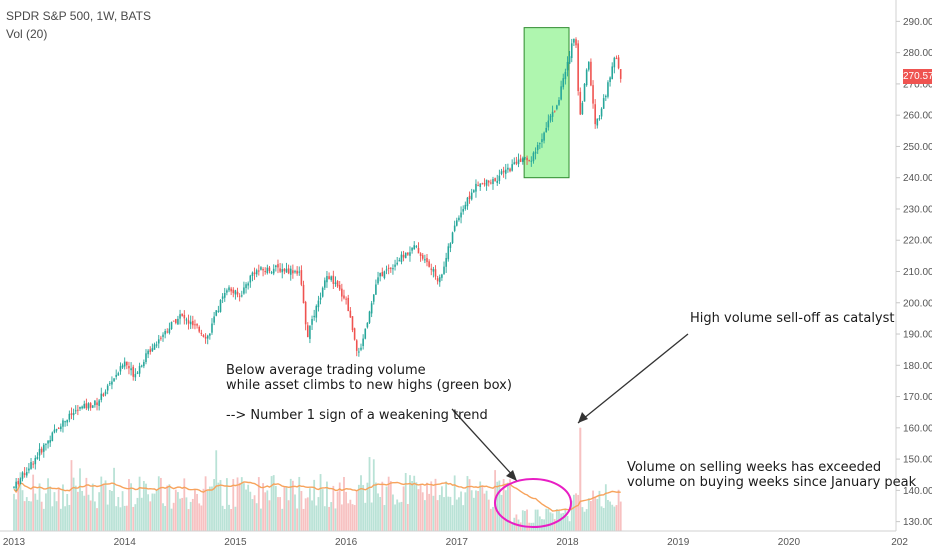 The height and width of the screenshot is (550, 932). What do you see at coordinates (917, 460) in the screenshot?
I see `y-tick-label: 150.00` at bounding box center [917, 460].